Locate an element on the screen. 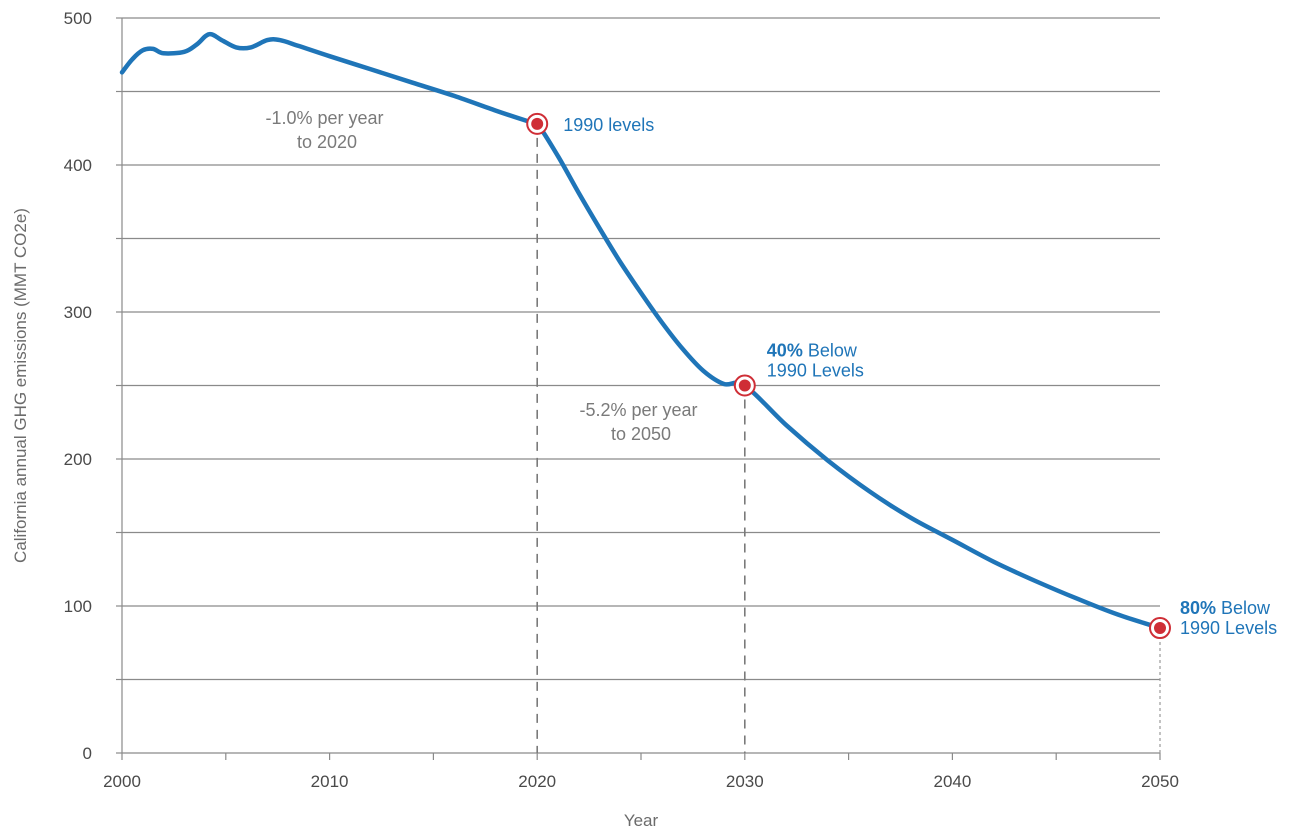  milestone-label-2020-text: 1990 levels is located at coordinates (608, 125).